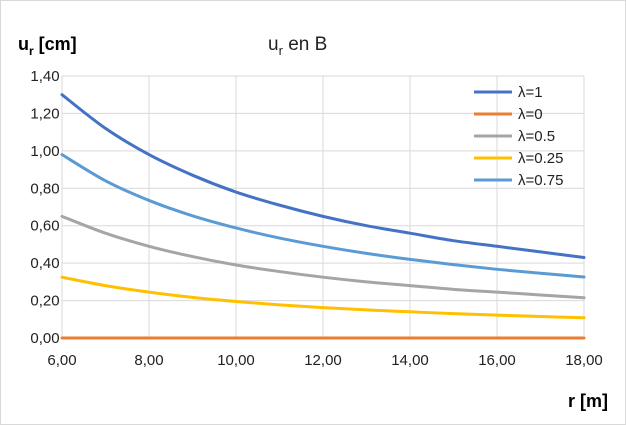  I want to click on x-tick-label: 12,00, so click(323, 360).